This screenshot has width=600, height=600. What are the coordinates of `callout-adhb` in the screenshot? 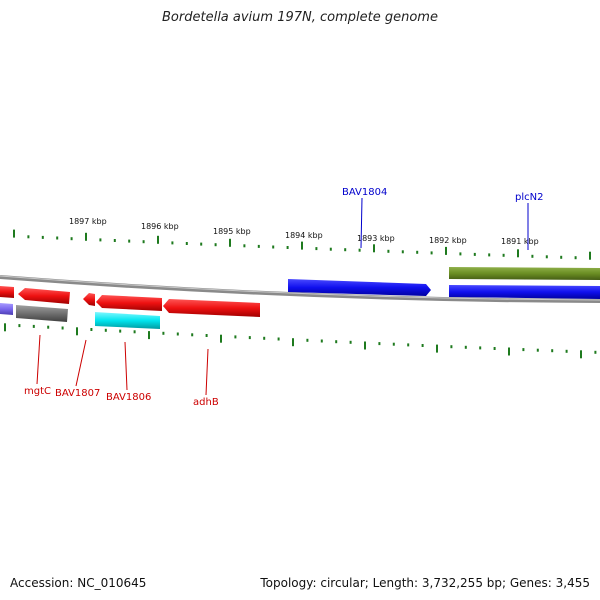 It's located at (207, 372).